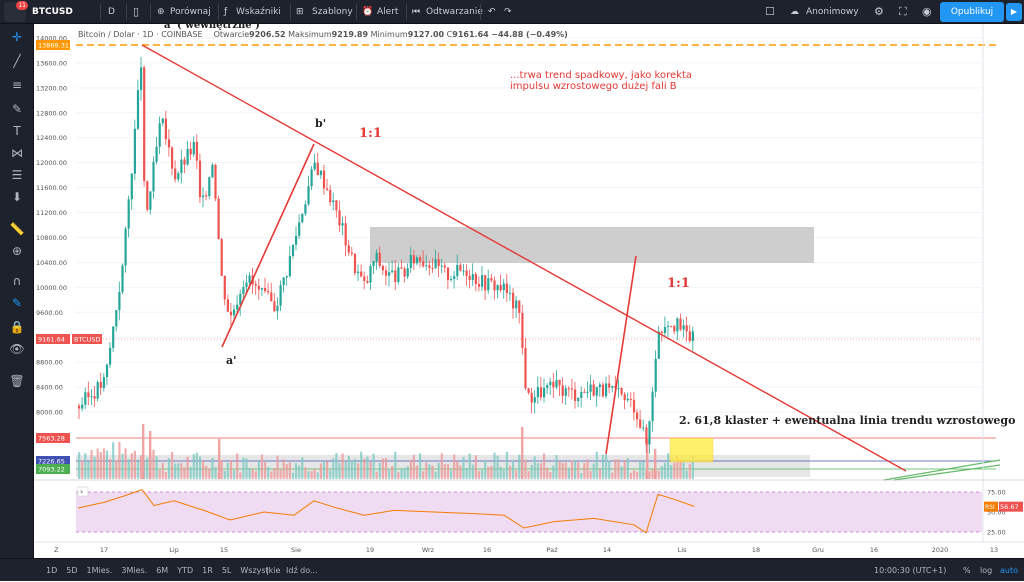 This screenshot has height=582, width=1024. I want to click on range-button-3: 3Mies., so click(134, 570).